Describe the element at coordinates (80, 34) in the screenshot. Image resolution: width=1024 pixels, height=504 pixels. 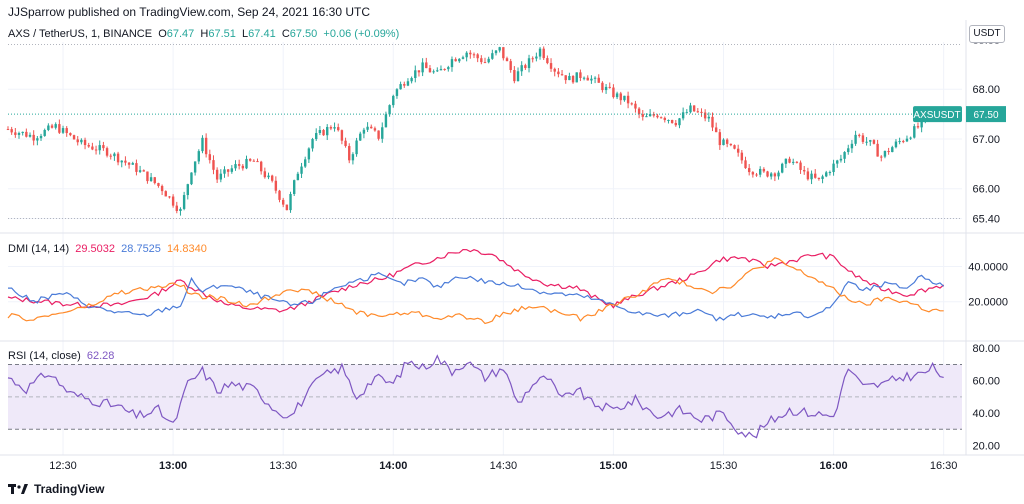
I see `symbol-label: AXS / TetherUS, 1, BINANCE` at that location.